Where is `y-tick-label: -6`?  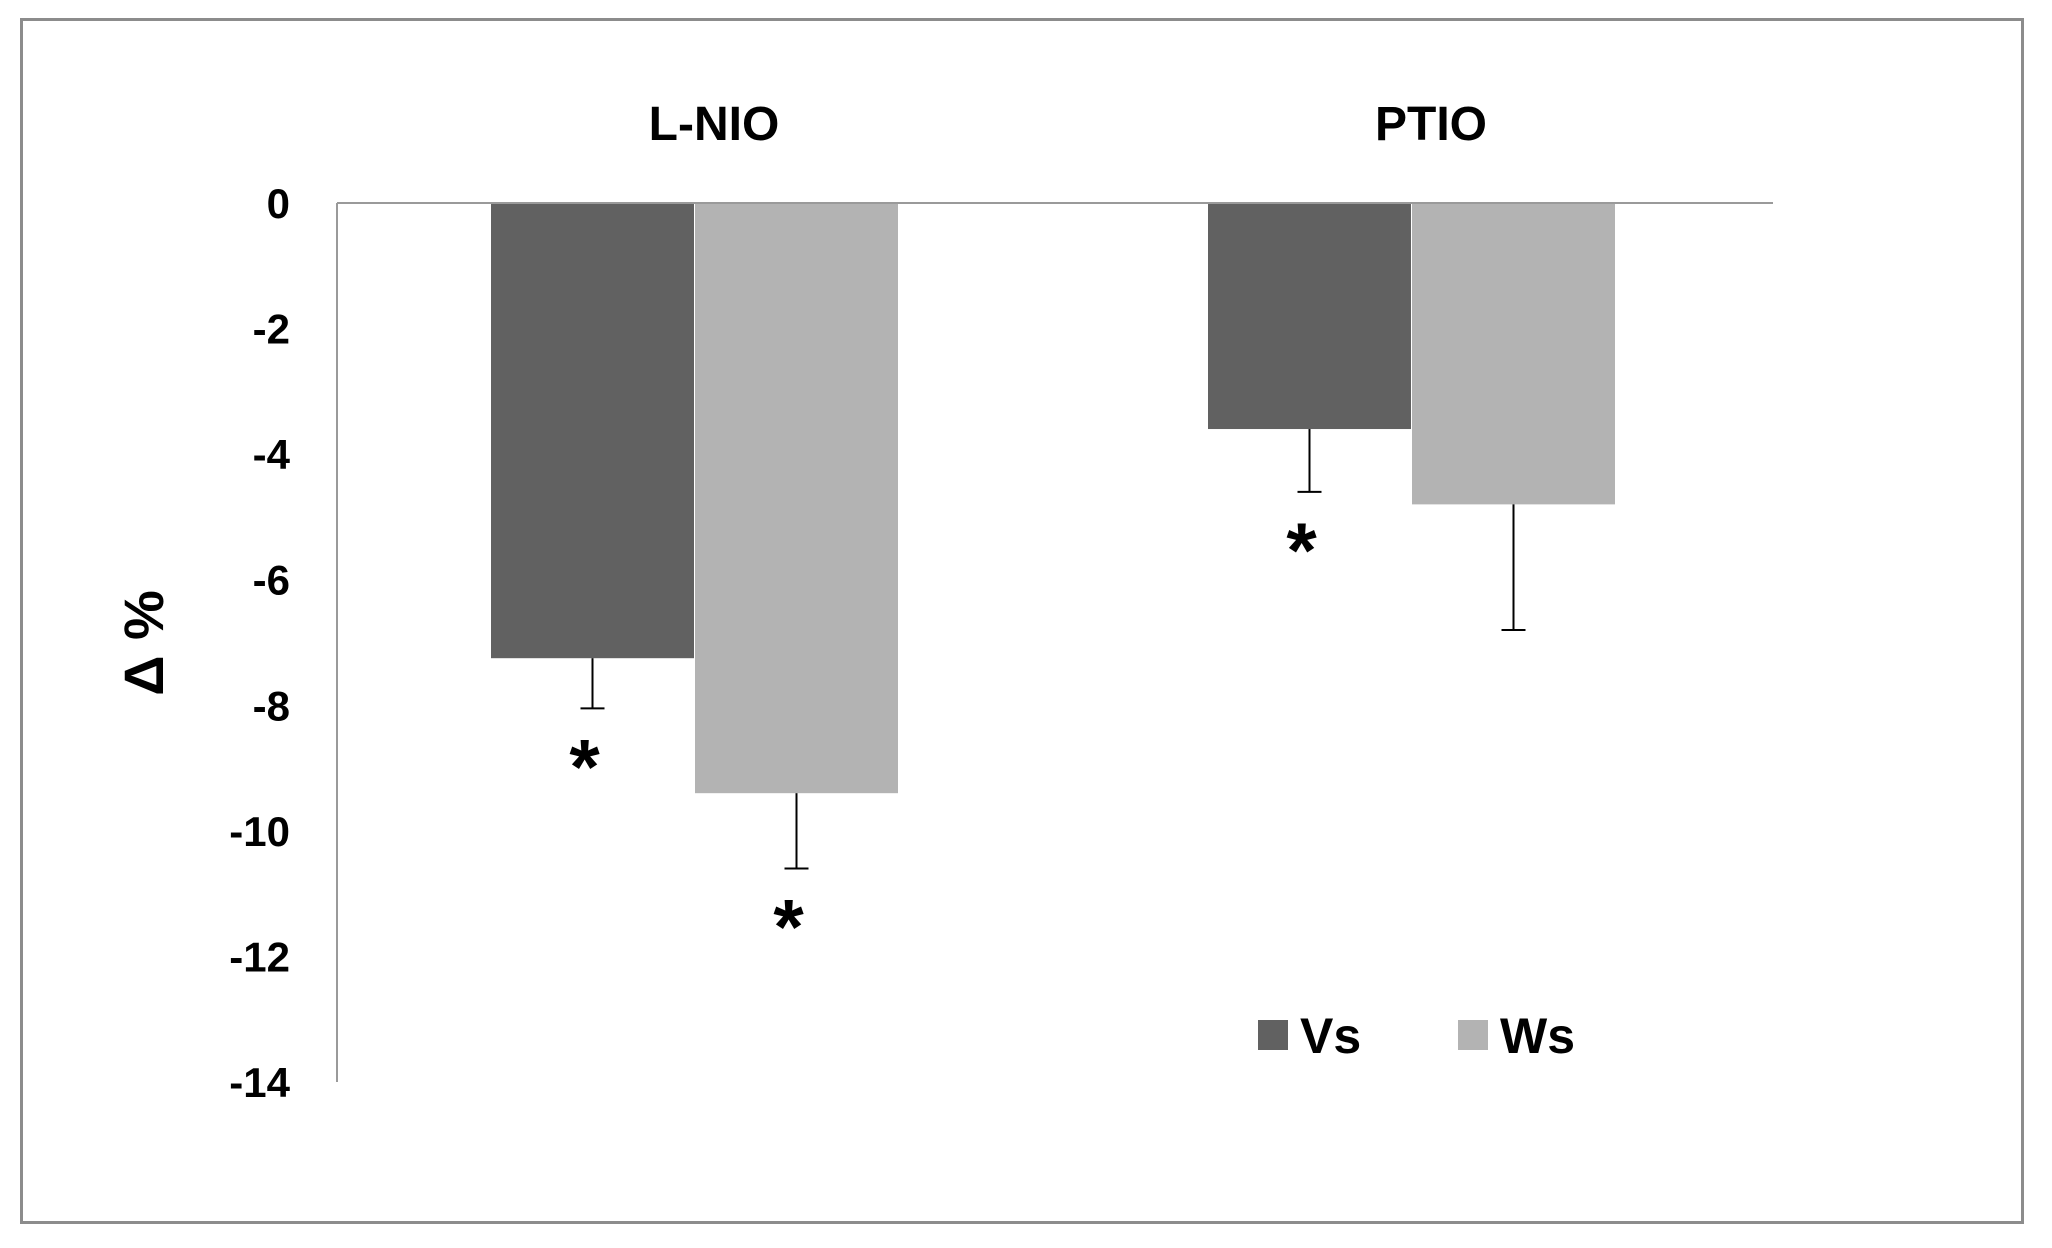 y-tick-label: -6 is located at coordinates (271, 580).